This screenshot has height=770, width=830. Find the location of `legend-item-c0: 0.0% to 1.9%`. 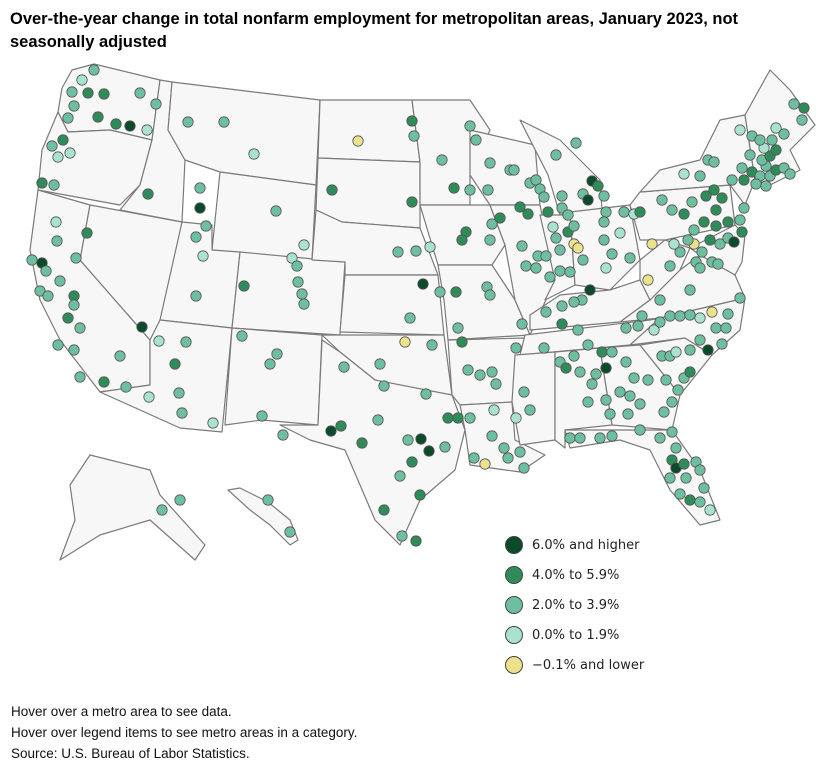

legend-item-c0: 0.0% to 1.9% is located at coordinates (574, 635).